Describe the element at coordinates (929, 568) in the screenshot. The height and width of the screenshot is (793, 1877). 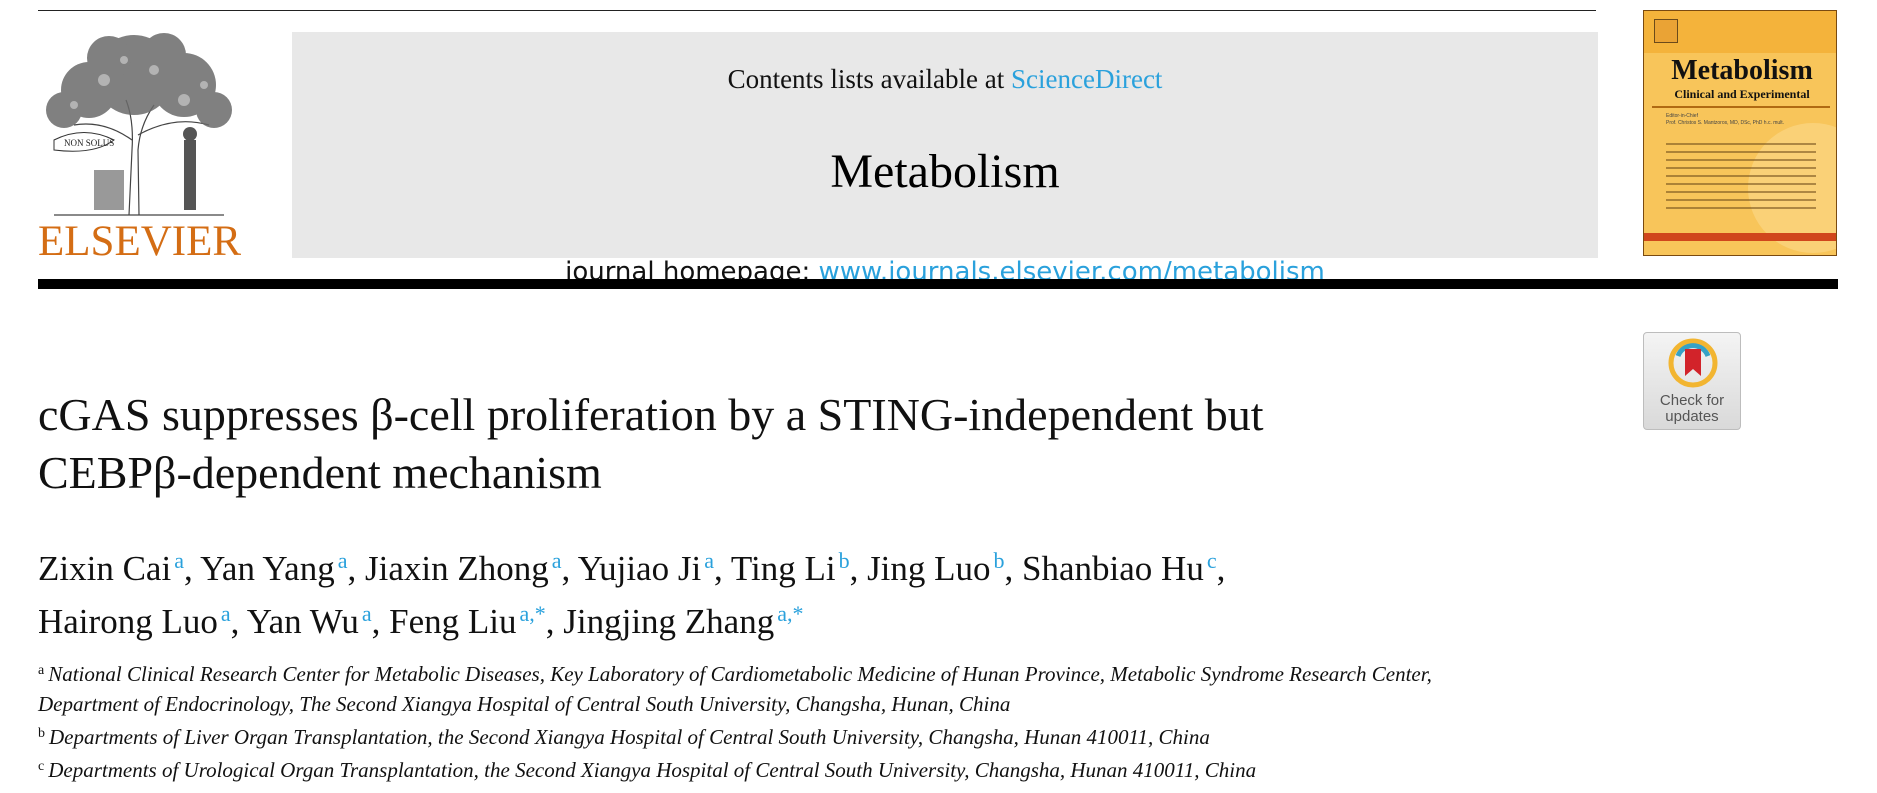
I see `author-name: Jing Luo` at that location.